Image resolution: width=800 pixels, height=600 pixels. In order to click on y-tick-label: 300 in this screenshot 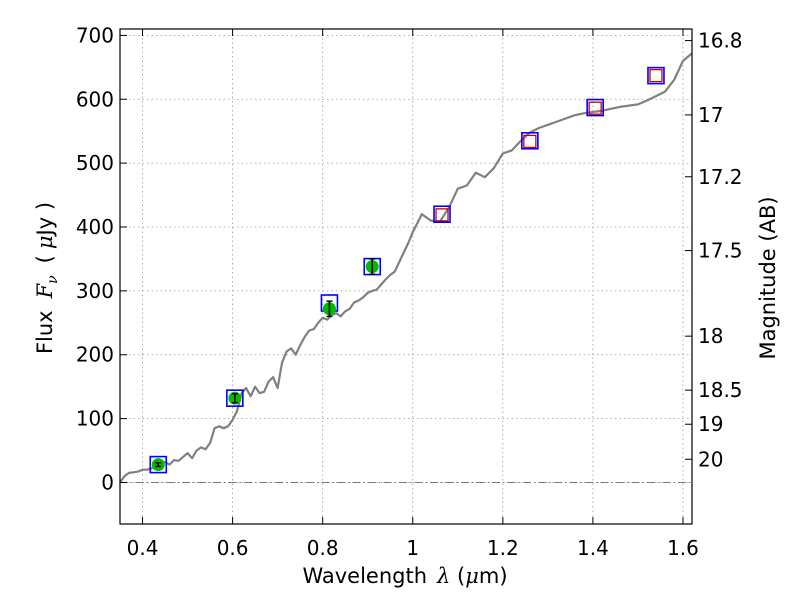, I will do `click(95, 291)`.